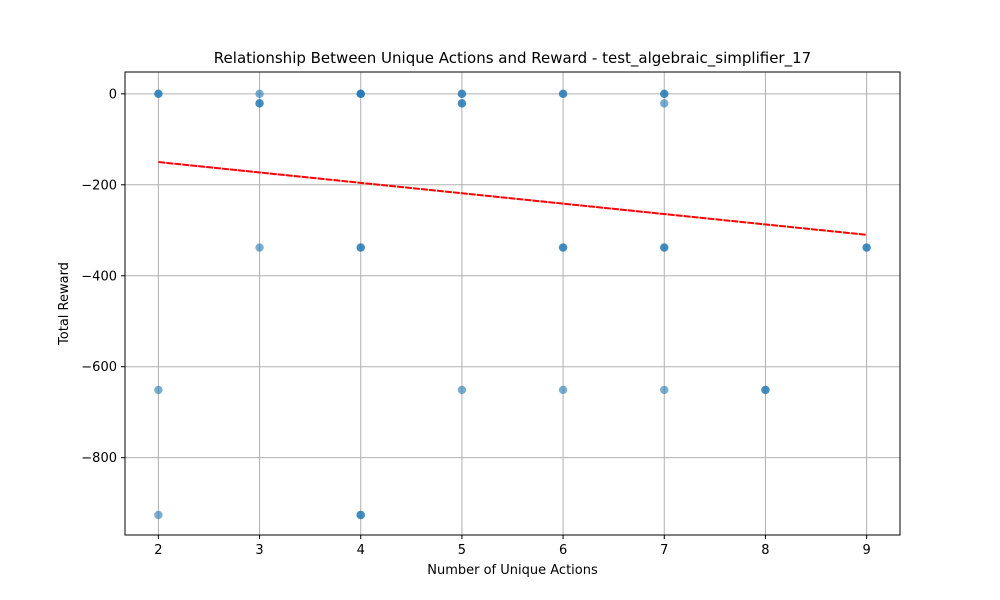 The width and height of the screenshot is (1000, 600). I want to click on x-tick-label: 3, so click(259, 550).